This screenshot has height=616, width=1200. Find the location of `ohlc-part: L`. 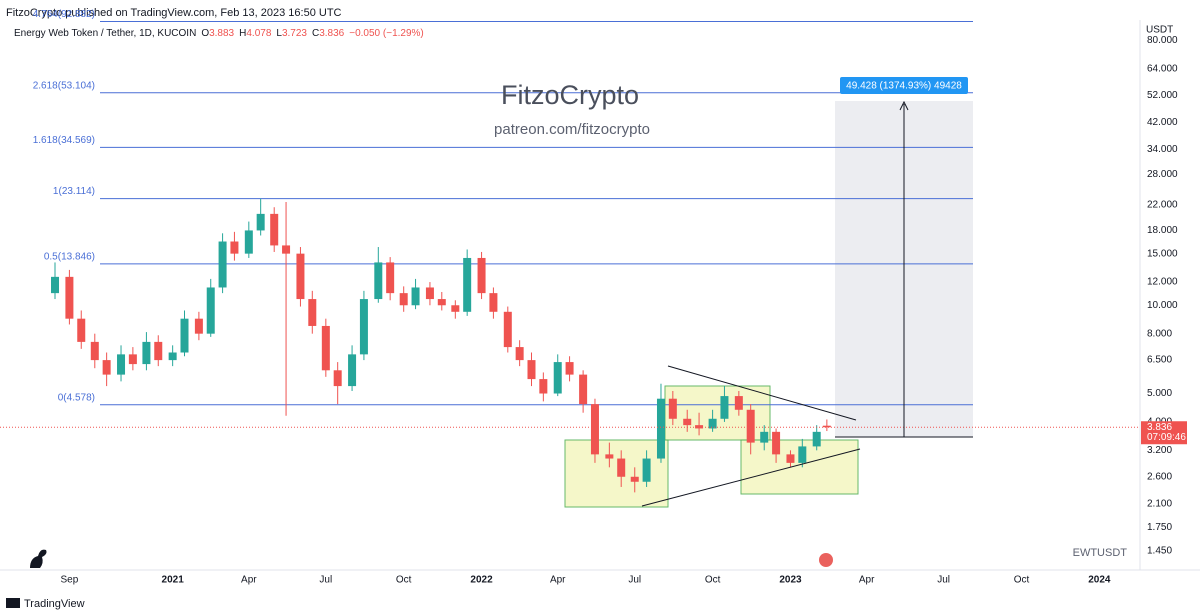

ohlc-part: L is located at coordinates (279, 33).